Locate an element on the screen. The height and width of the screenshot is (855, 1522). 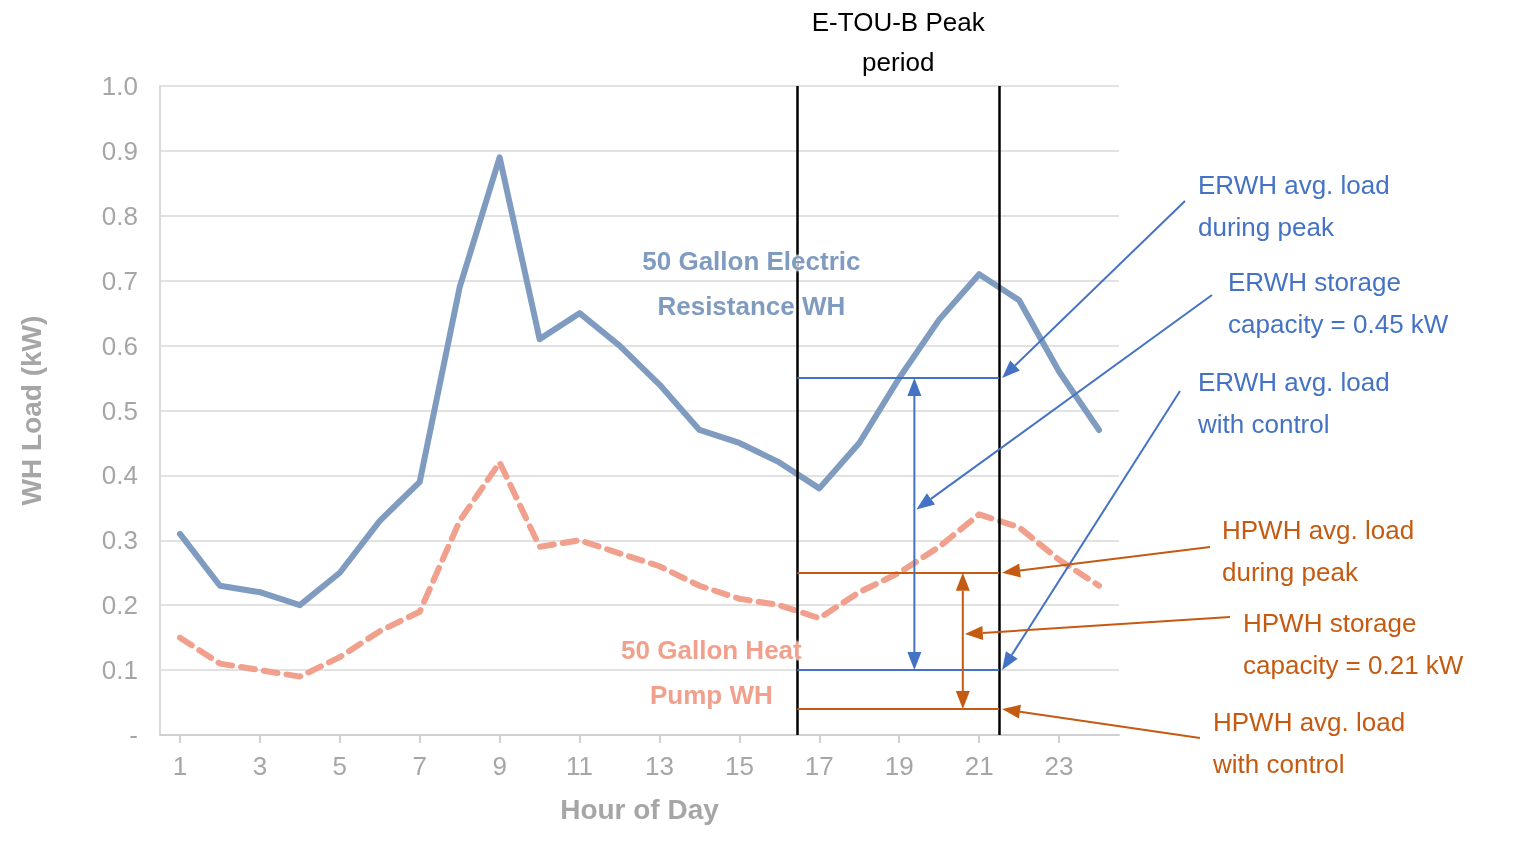
y-tick-label: 0.4 is located at coordinates (119, 475).